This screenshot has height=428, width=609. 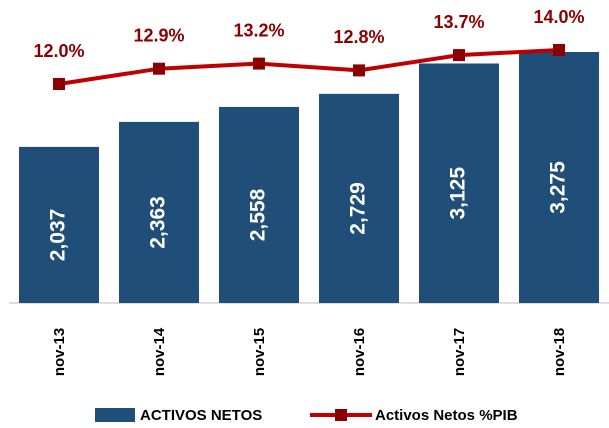 I want to click on bar-value-label: 3,125, so click(x=458, y=193).